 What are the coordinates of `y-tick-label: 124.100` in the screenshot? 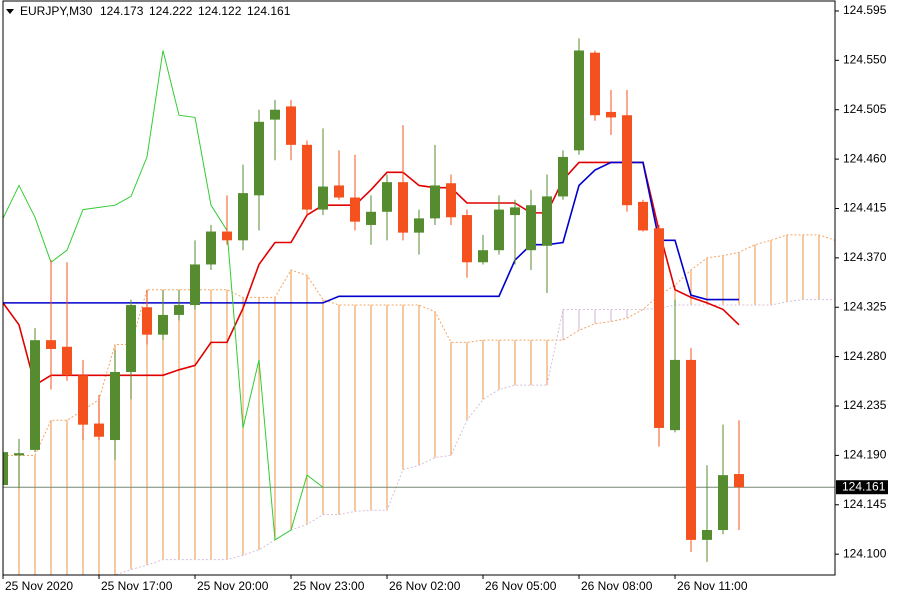 It's located at (865, 553).